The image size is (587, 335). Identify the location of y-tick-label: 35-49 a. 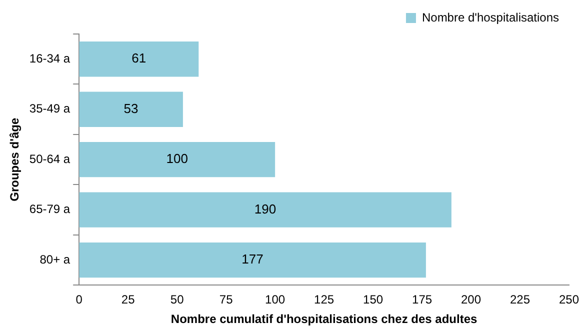
(49, 109).